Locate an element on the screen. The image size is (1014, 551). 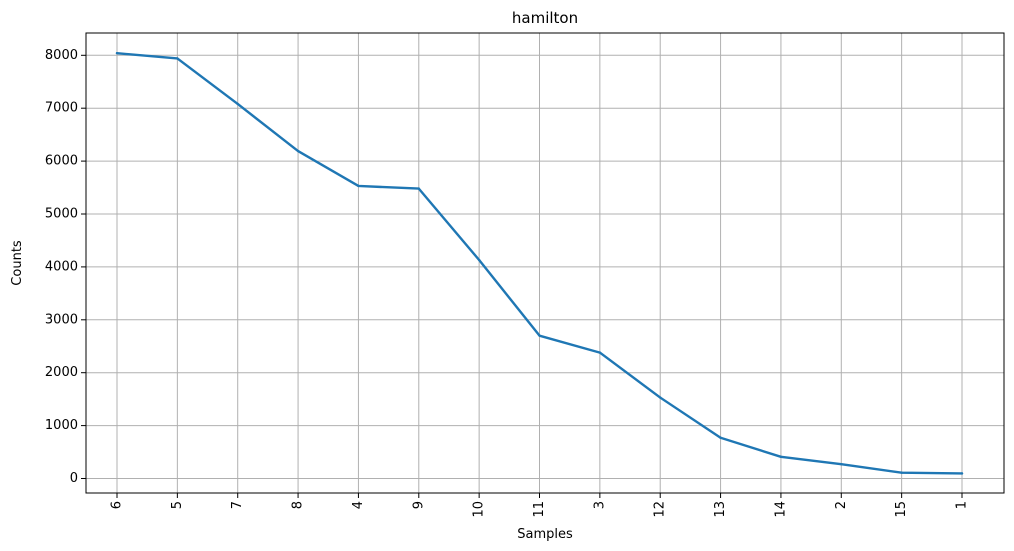
y-tick-label: 1000 is located at coordinates (61, 425).